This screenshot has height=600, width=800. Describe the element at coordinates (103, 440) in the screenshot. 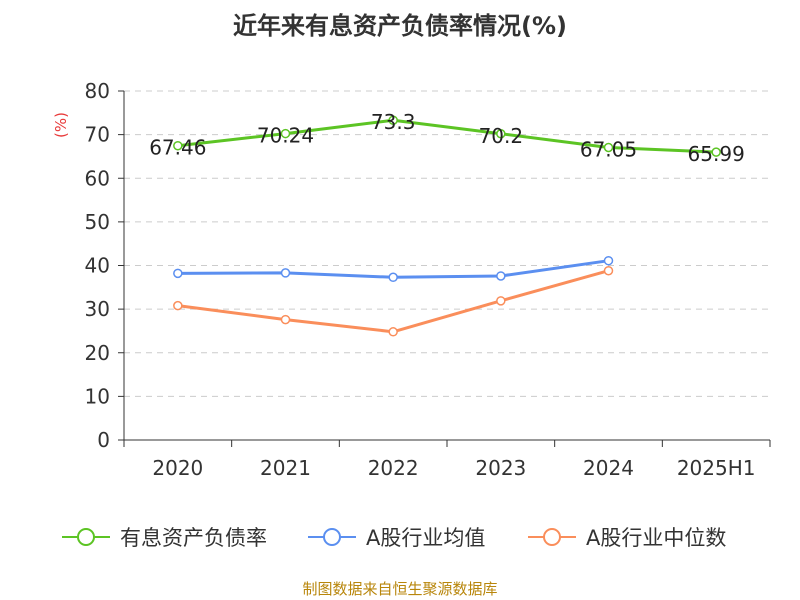

I see `y-tick-label: 0` at that location.